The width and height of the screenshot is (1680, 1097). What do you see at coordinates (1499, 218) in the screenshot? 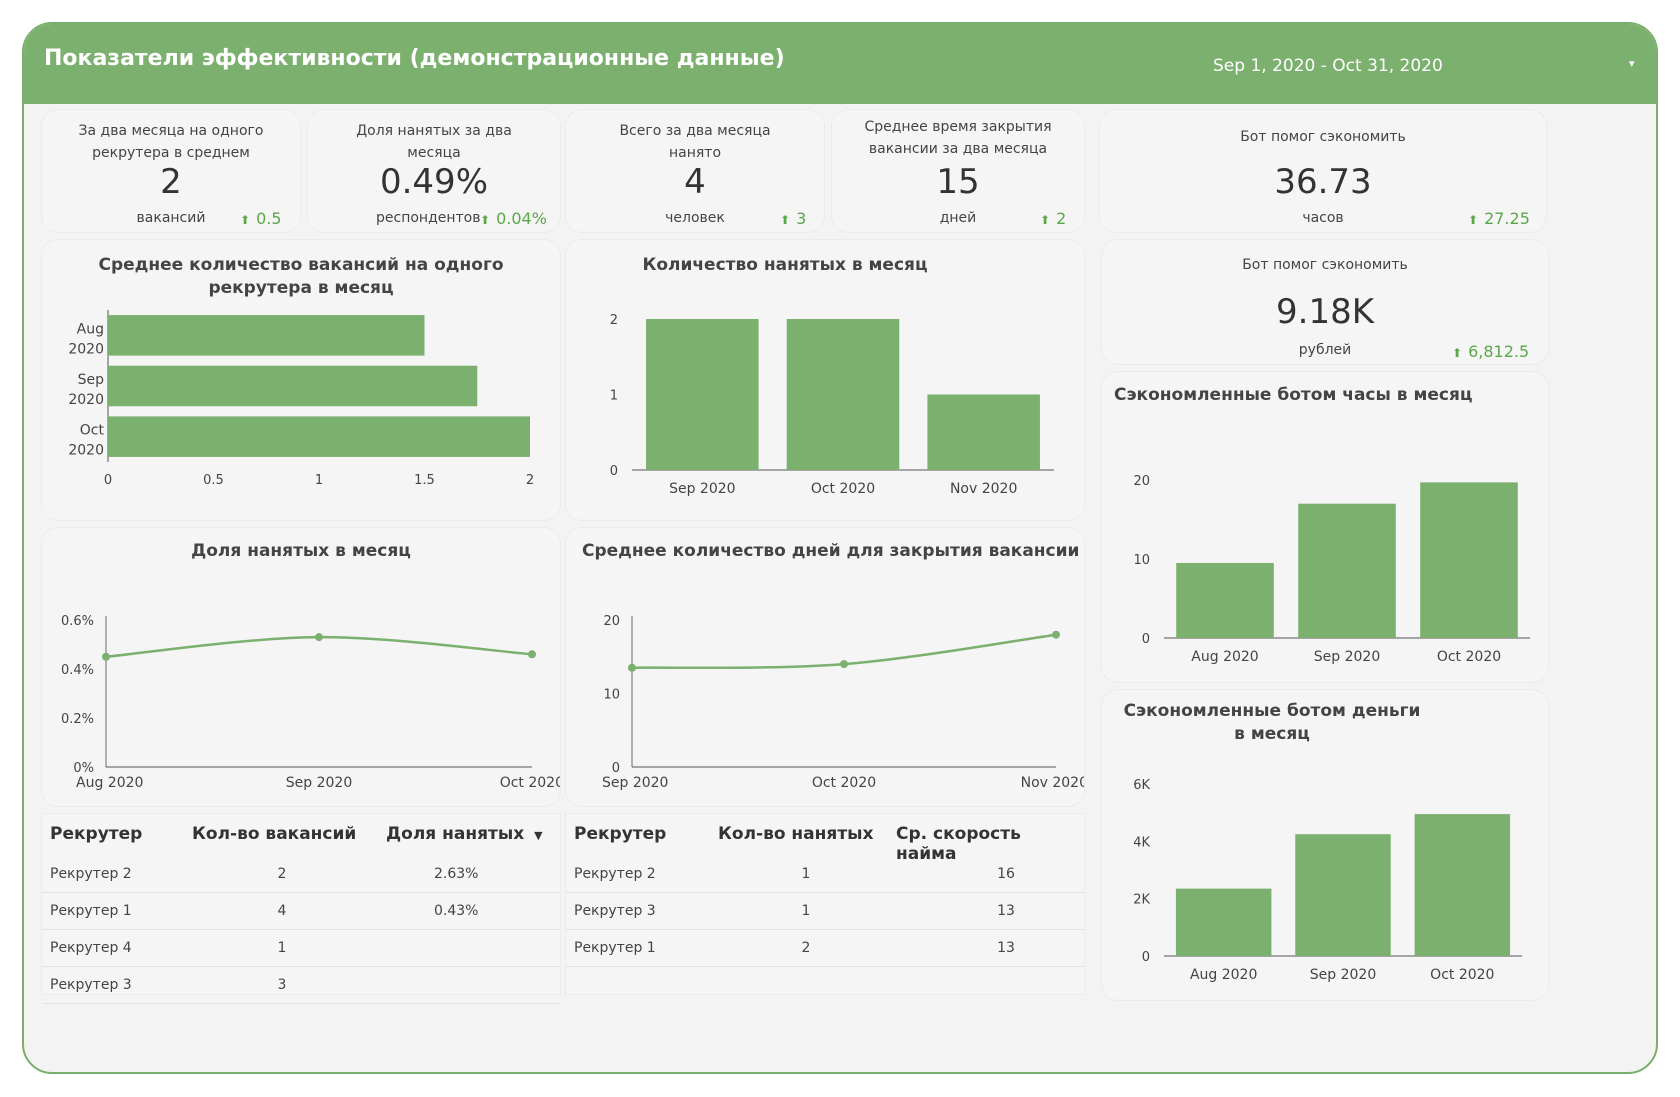
I see `kpi-delta: ⬆ 27.25` at bounding box center [1499, 218].